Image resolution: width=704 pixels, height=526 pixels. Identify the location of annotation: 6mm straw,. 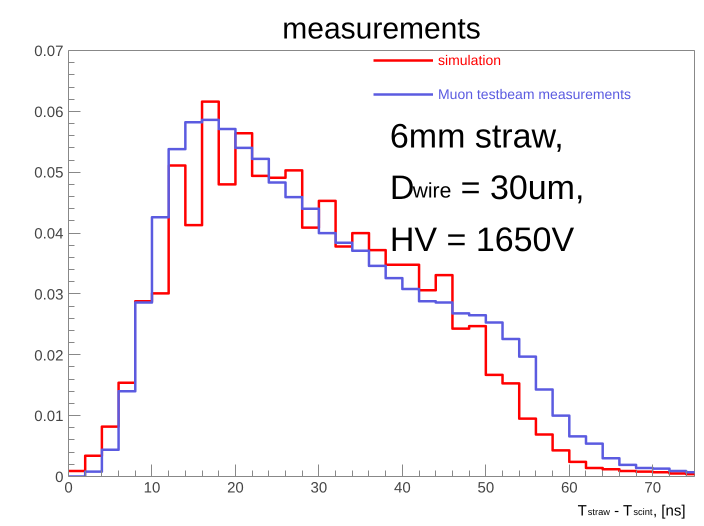
(477, 136).